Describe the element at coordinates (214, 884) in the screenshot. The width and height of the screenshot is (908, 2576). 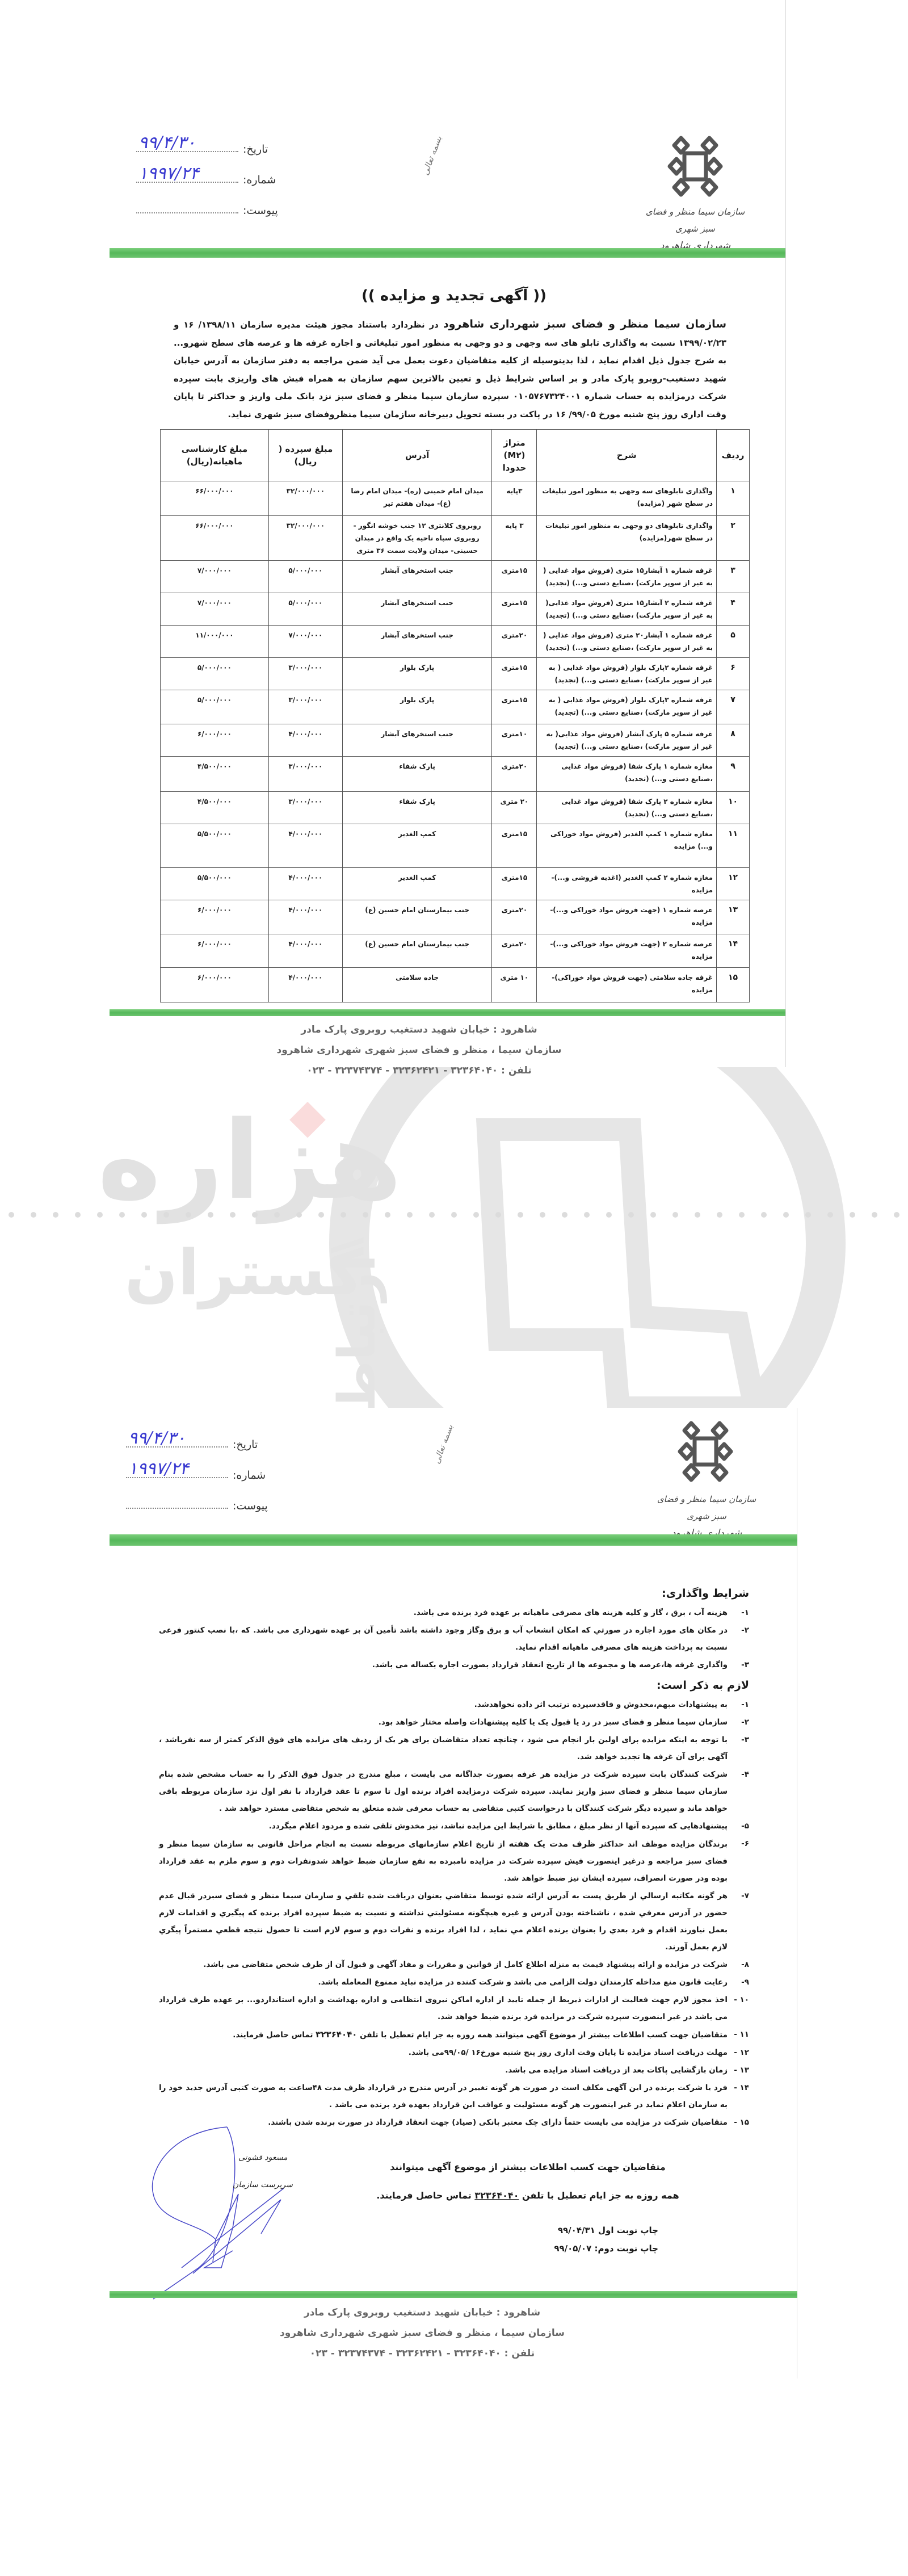
I see `monthly-appraisal-cell: ۵/۵۰۰/۰۰۰` at that location.